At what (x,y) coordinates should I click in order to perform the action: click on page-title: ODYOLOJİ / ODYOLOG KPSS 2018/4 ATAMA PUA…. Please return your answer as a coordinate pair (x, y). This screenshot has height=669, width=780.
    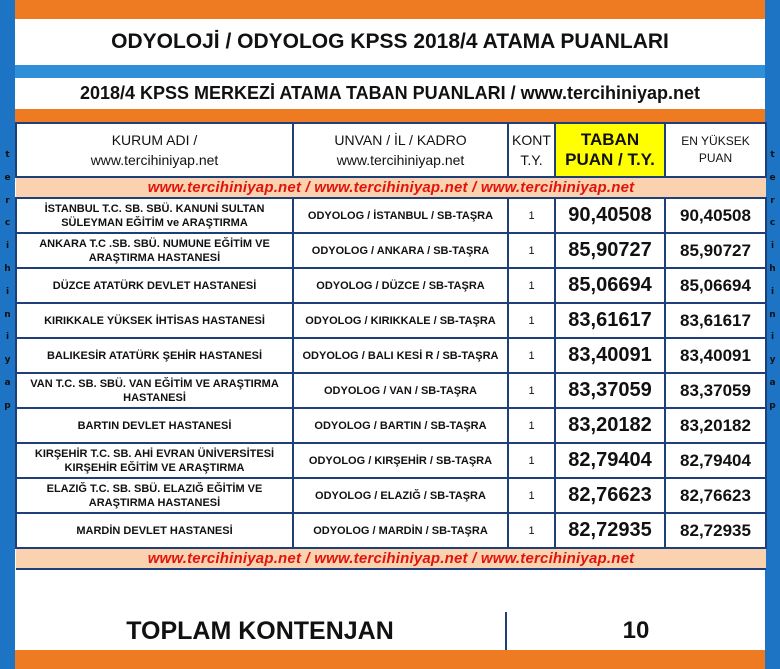
    Looking at the image, I should click on (390, 41).